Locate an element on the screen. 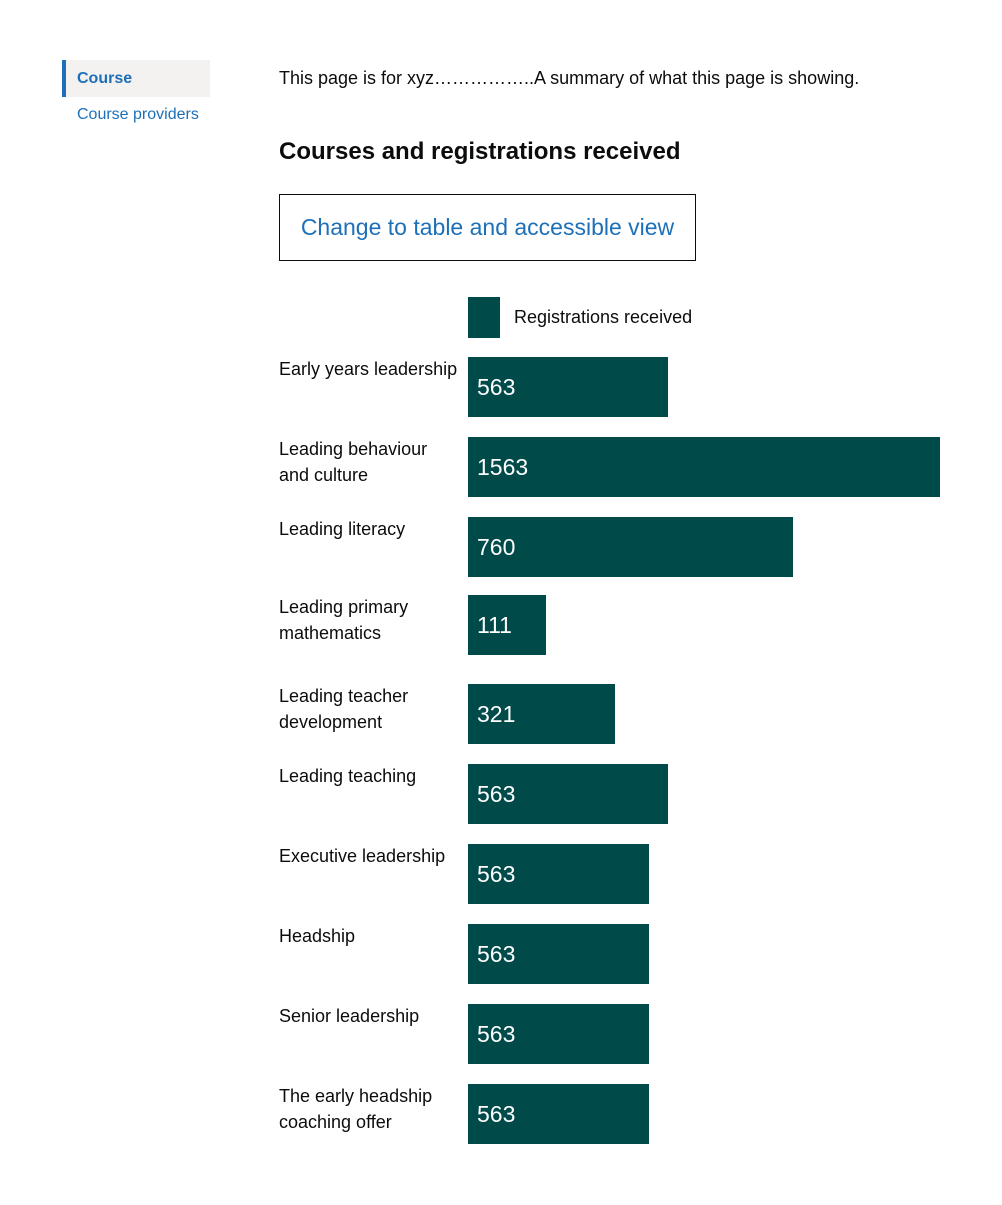 This screenshot has width=1002, height=1205. sidebar-item-course-providers: Course providers is located at coordinates (138, 114).